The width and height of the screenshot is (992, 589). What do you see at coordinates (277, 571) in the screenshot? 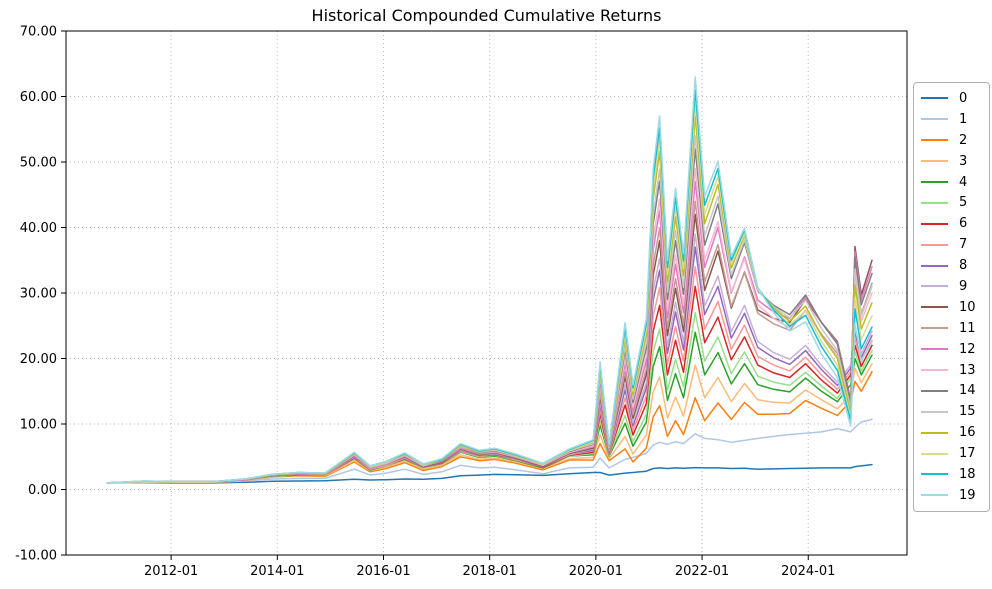
I see `x-tick-label: 2014-01` at bounding box center [277, 571].